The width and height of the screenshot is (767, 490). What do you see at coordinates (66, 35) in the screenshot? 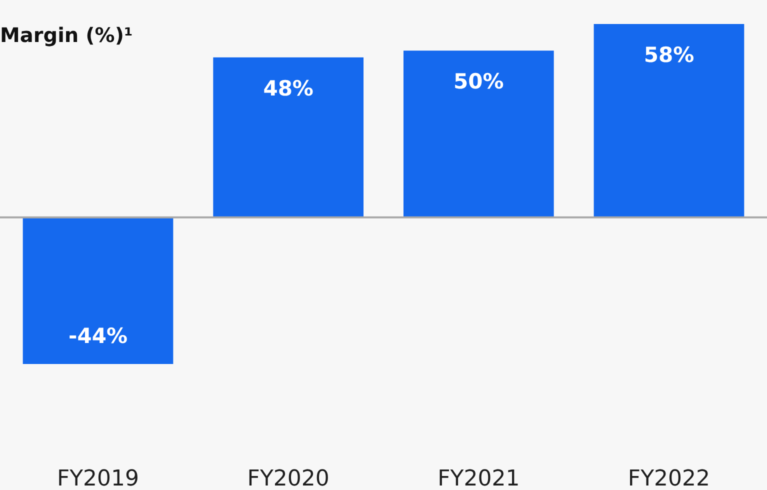
I see `chart-title: Margin (%)¹` at bounding box center [66, 35].